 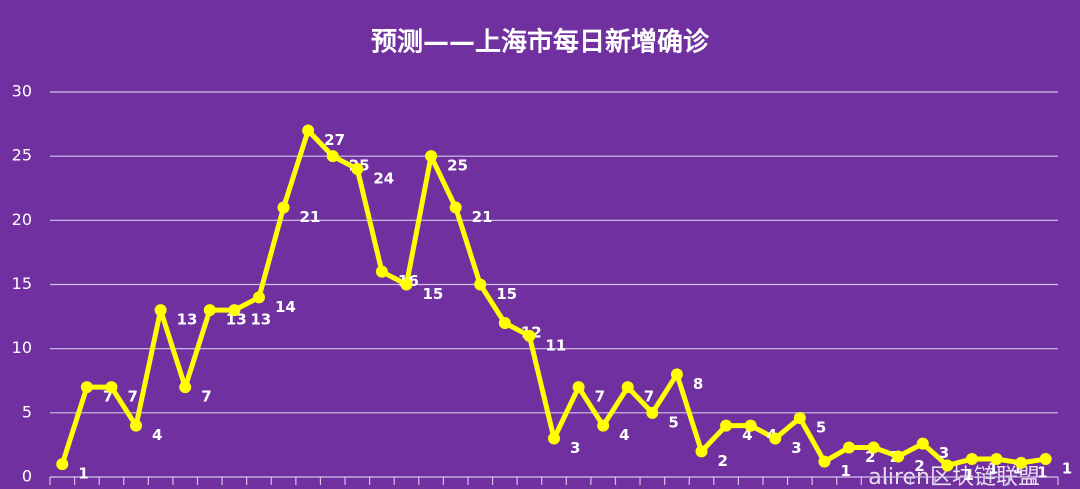 What do you see at coordinates (22, 283) in the screenshot?
I see `y-tick-label: 15` at bounding box center [22, 283].